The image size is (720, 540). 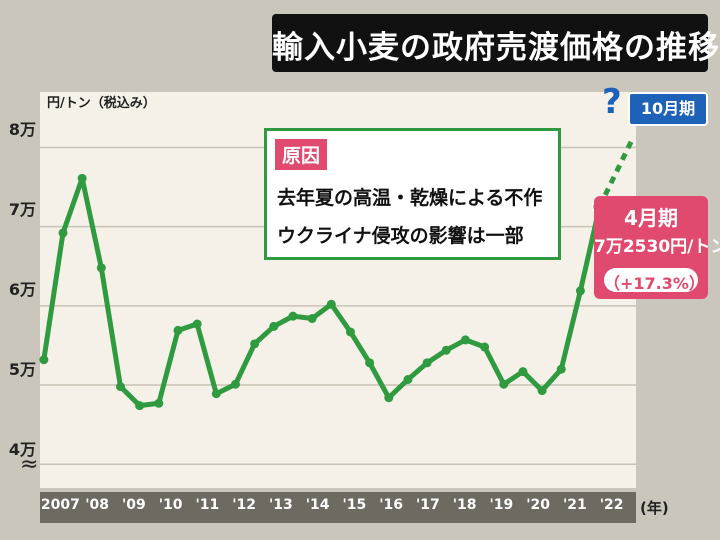 I want to click on x-unit-label: (年), so click(x=654, y=508).